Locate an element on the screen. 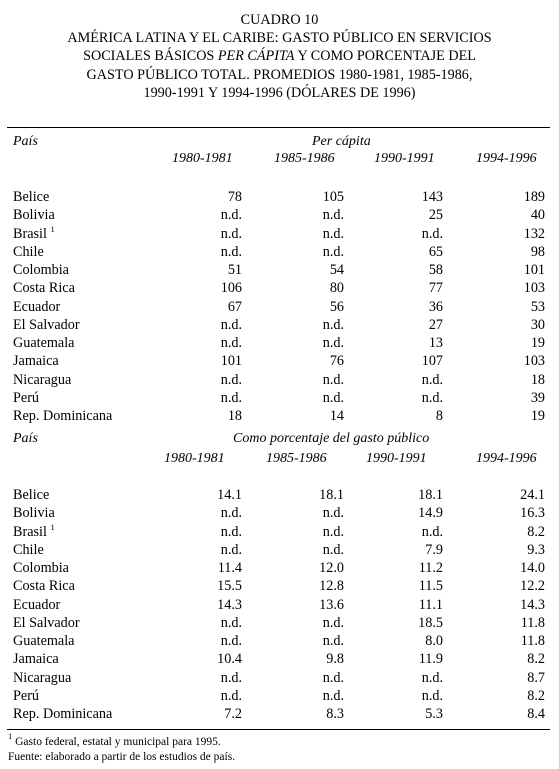  top-rule is located at coordinates (278, 127).